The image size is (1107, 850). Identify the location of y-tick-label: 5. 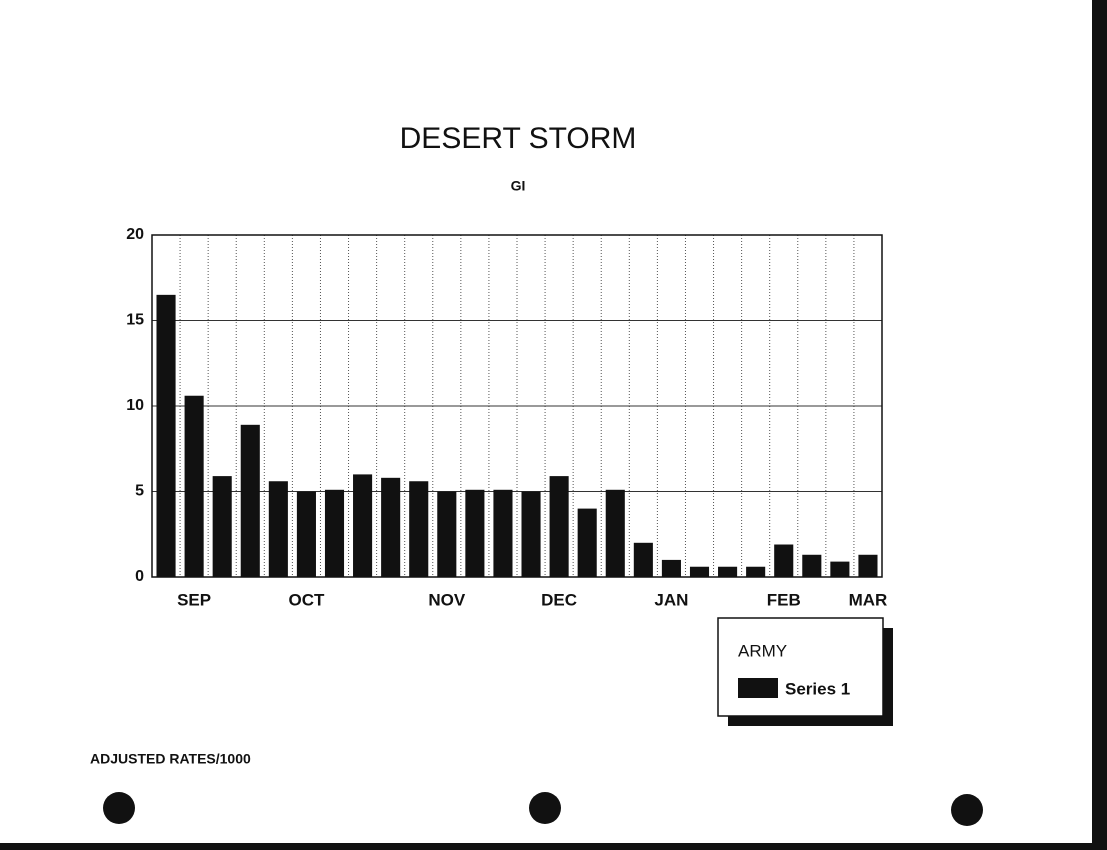
(139, 491).